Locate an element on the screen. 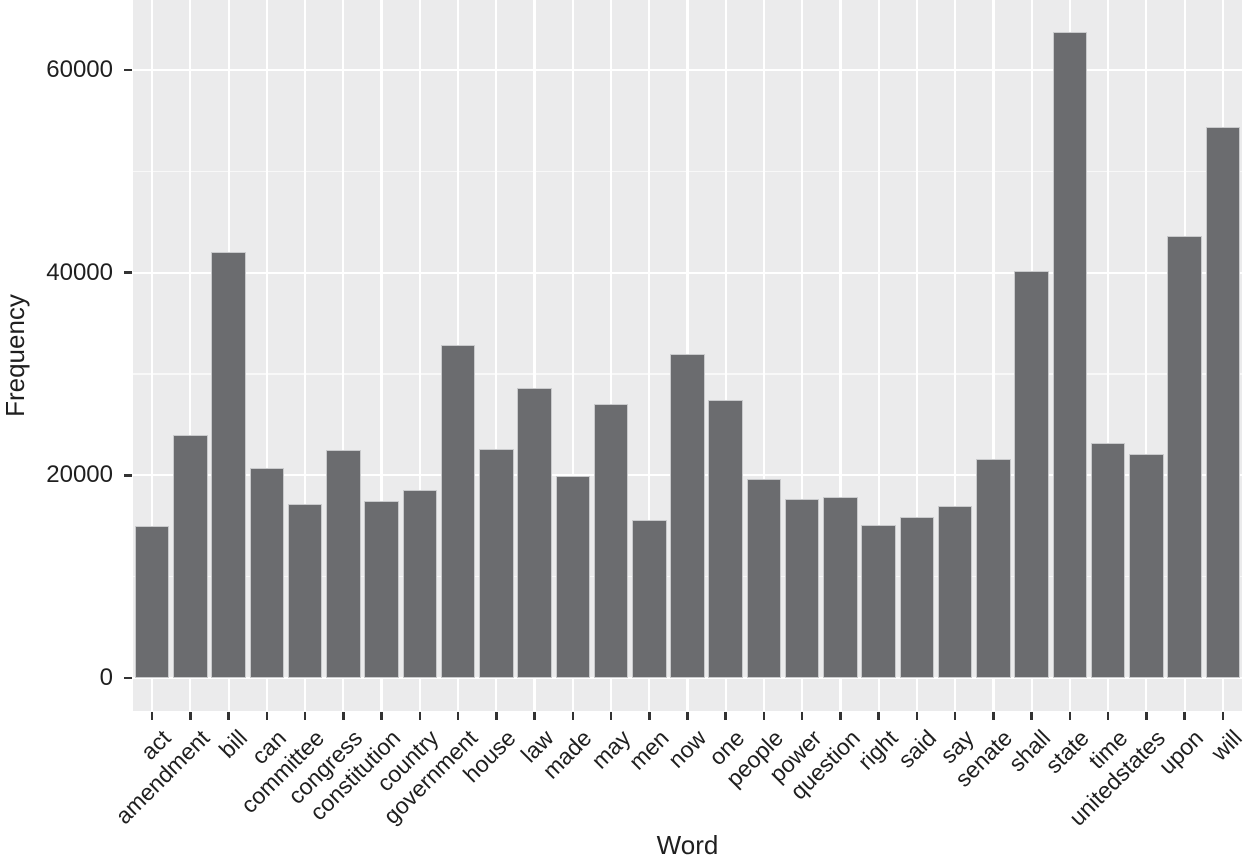  y-tick-label: 60000 is located at coordinates (79, 69).